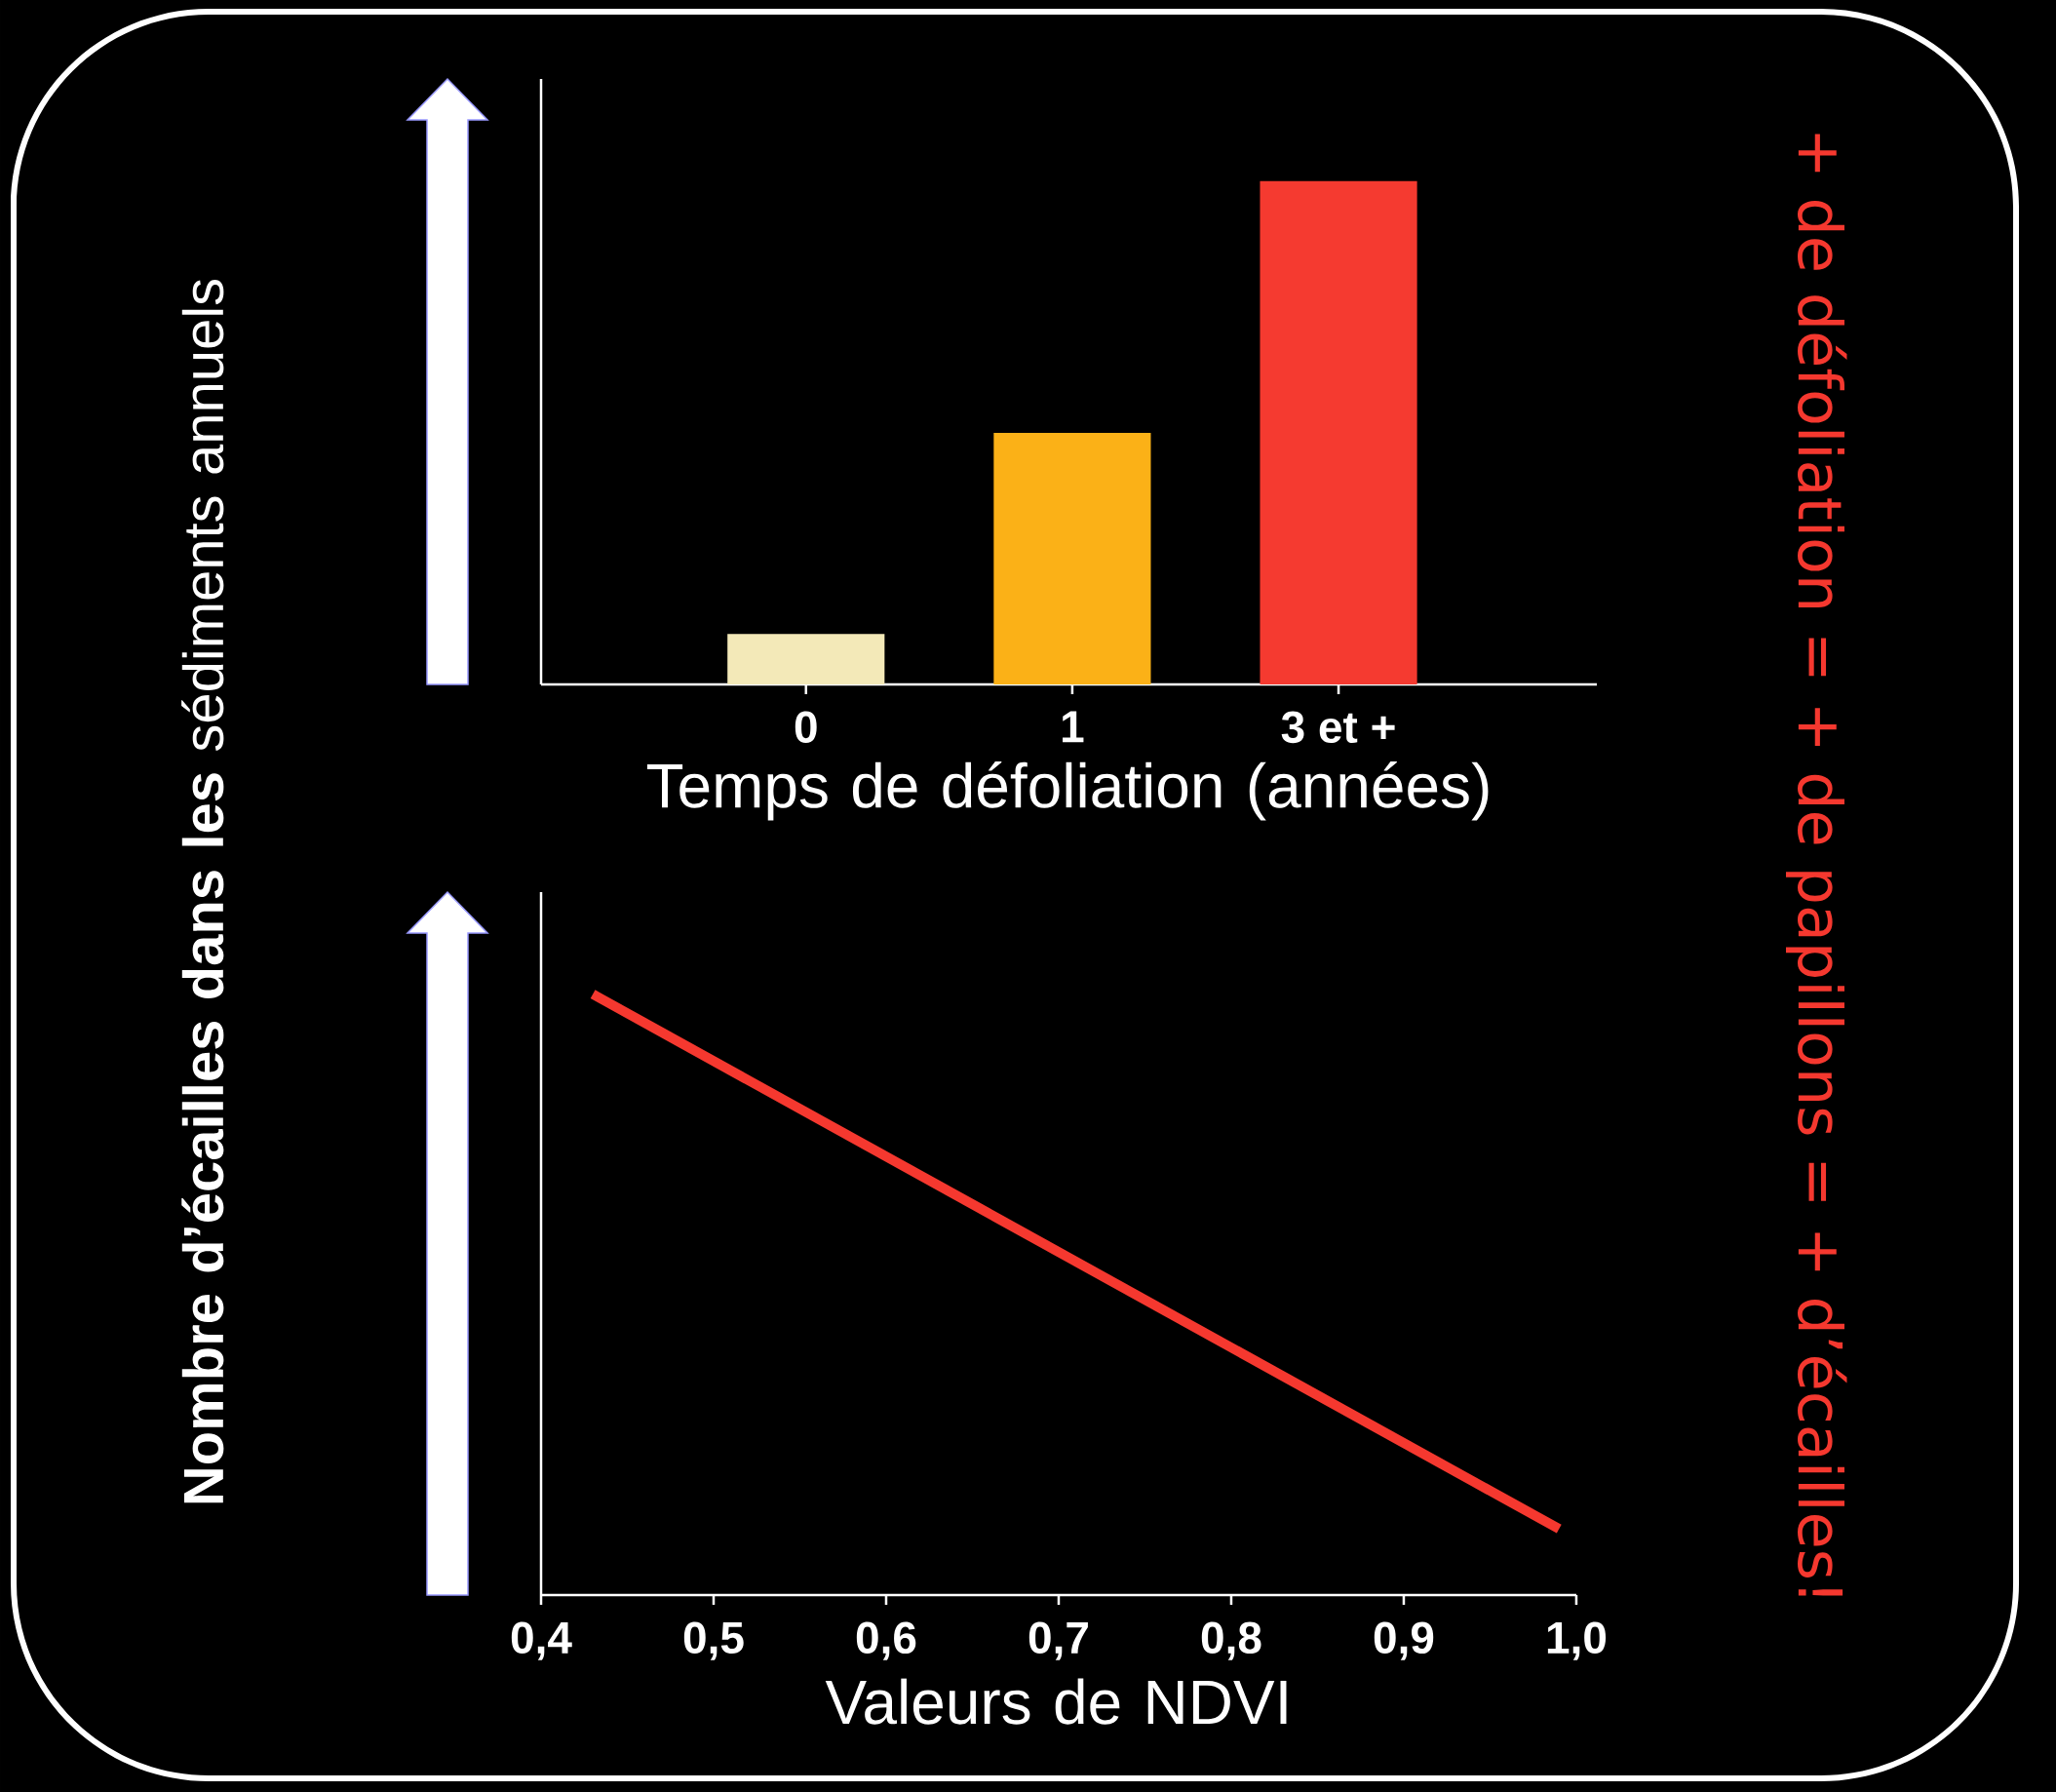 This screenshot has width=2056, height=1792. What do you see at coordinates (1056, 1701) in the screenshot?
I see `x-axis-title: Valeurs de NDVI` at bounding box center [1056, 1701].